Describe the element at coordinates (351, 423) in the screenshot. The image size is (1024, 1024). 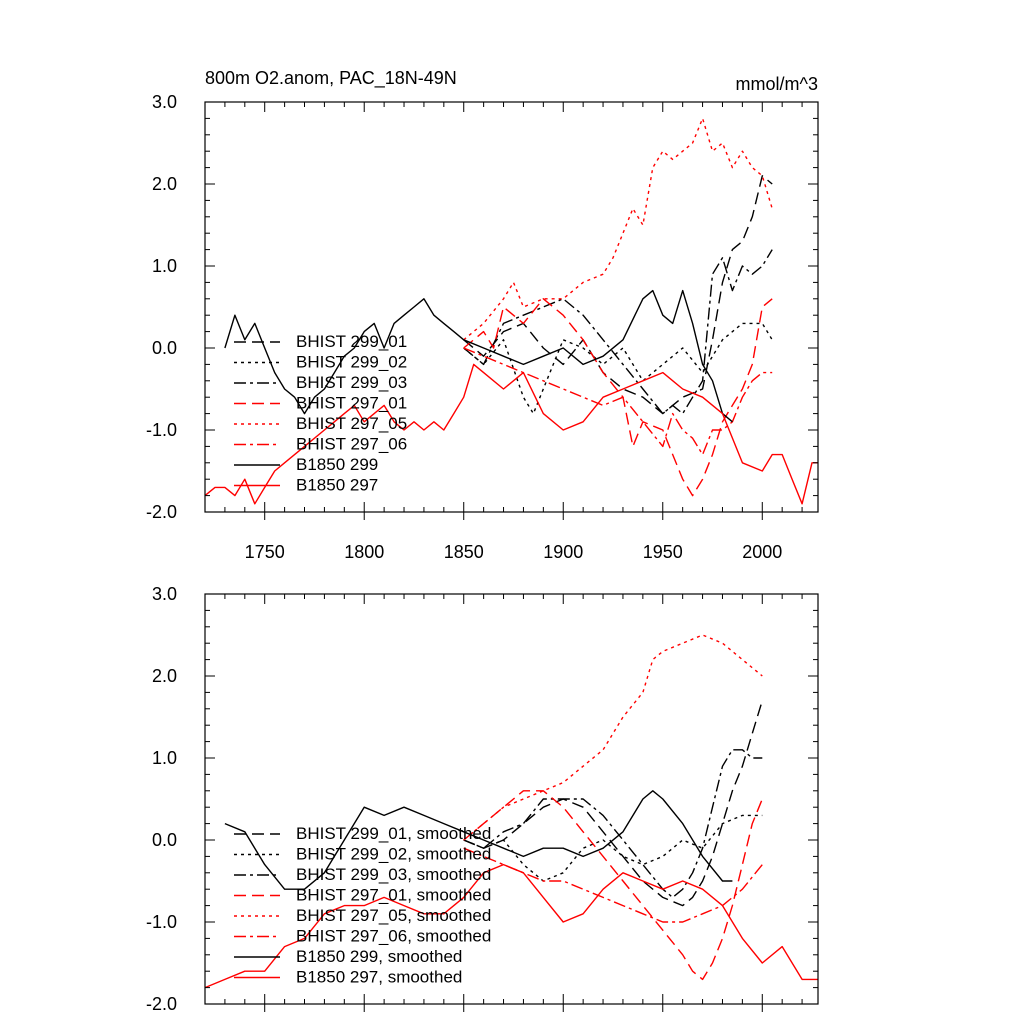
I see `legend-label-0-4: BHIST 297_05` at that location.